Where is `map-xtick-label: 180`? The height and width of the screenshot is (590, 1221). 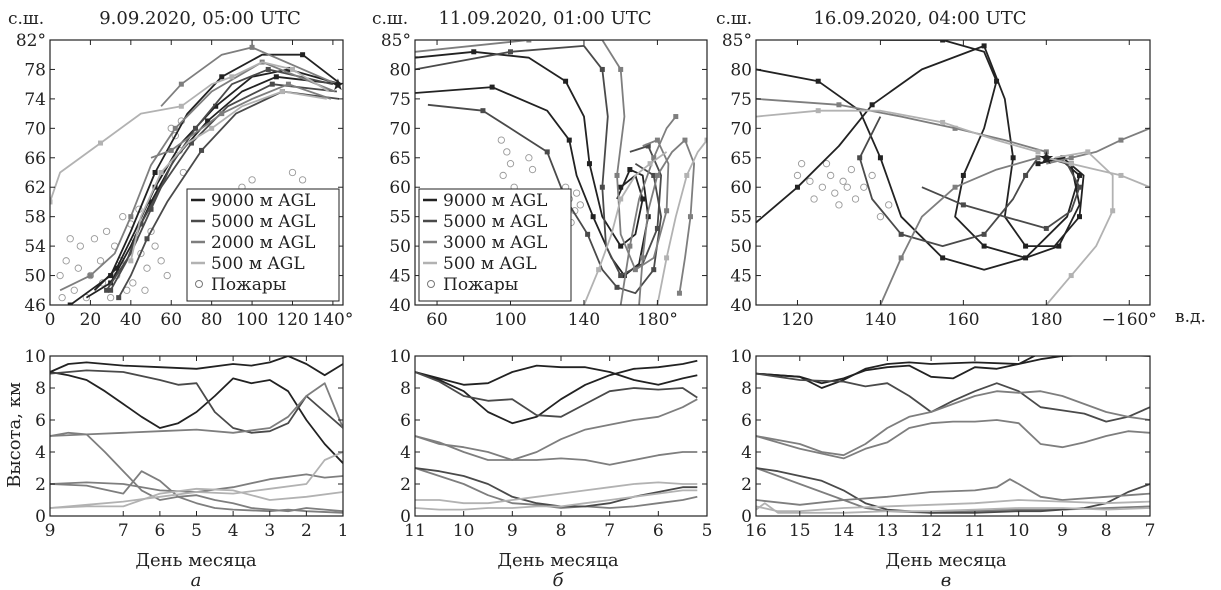
map-xtick-label: 180 is located at coordinates (1046, 320).